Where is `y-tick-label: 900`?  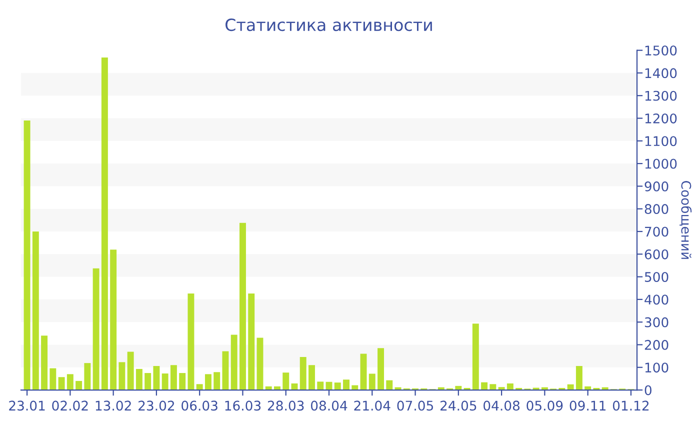
y-tick-label: 900 is located at coordinates (656, 186).